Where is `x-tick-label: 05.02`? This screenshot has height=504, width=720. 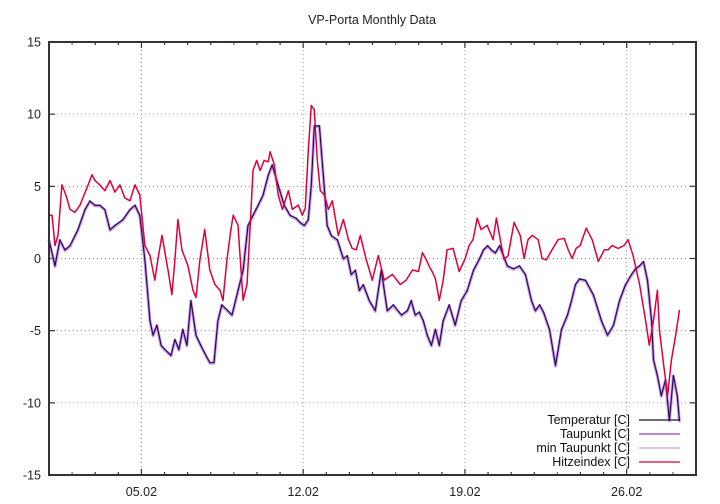 x-tick-label: 05.02 is located at coordinates (141, 492).